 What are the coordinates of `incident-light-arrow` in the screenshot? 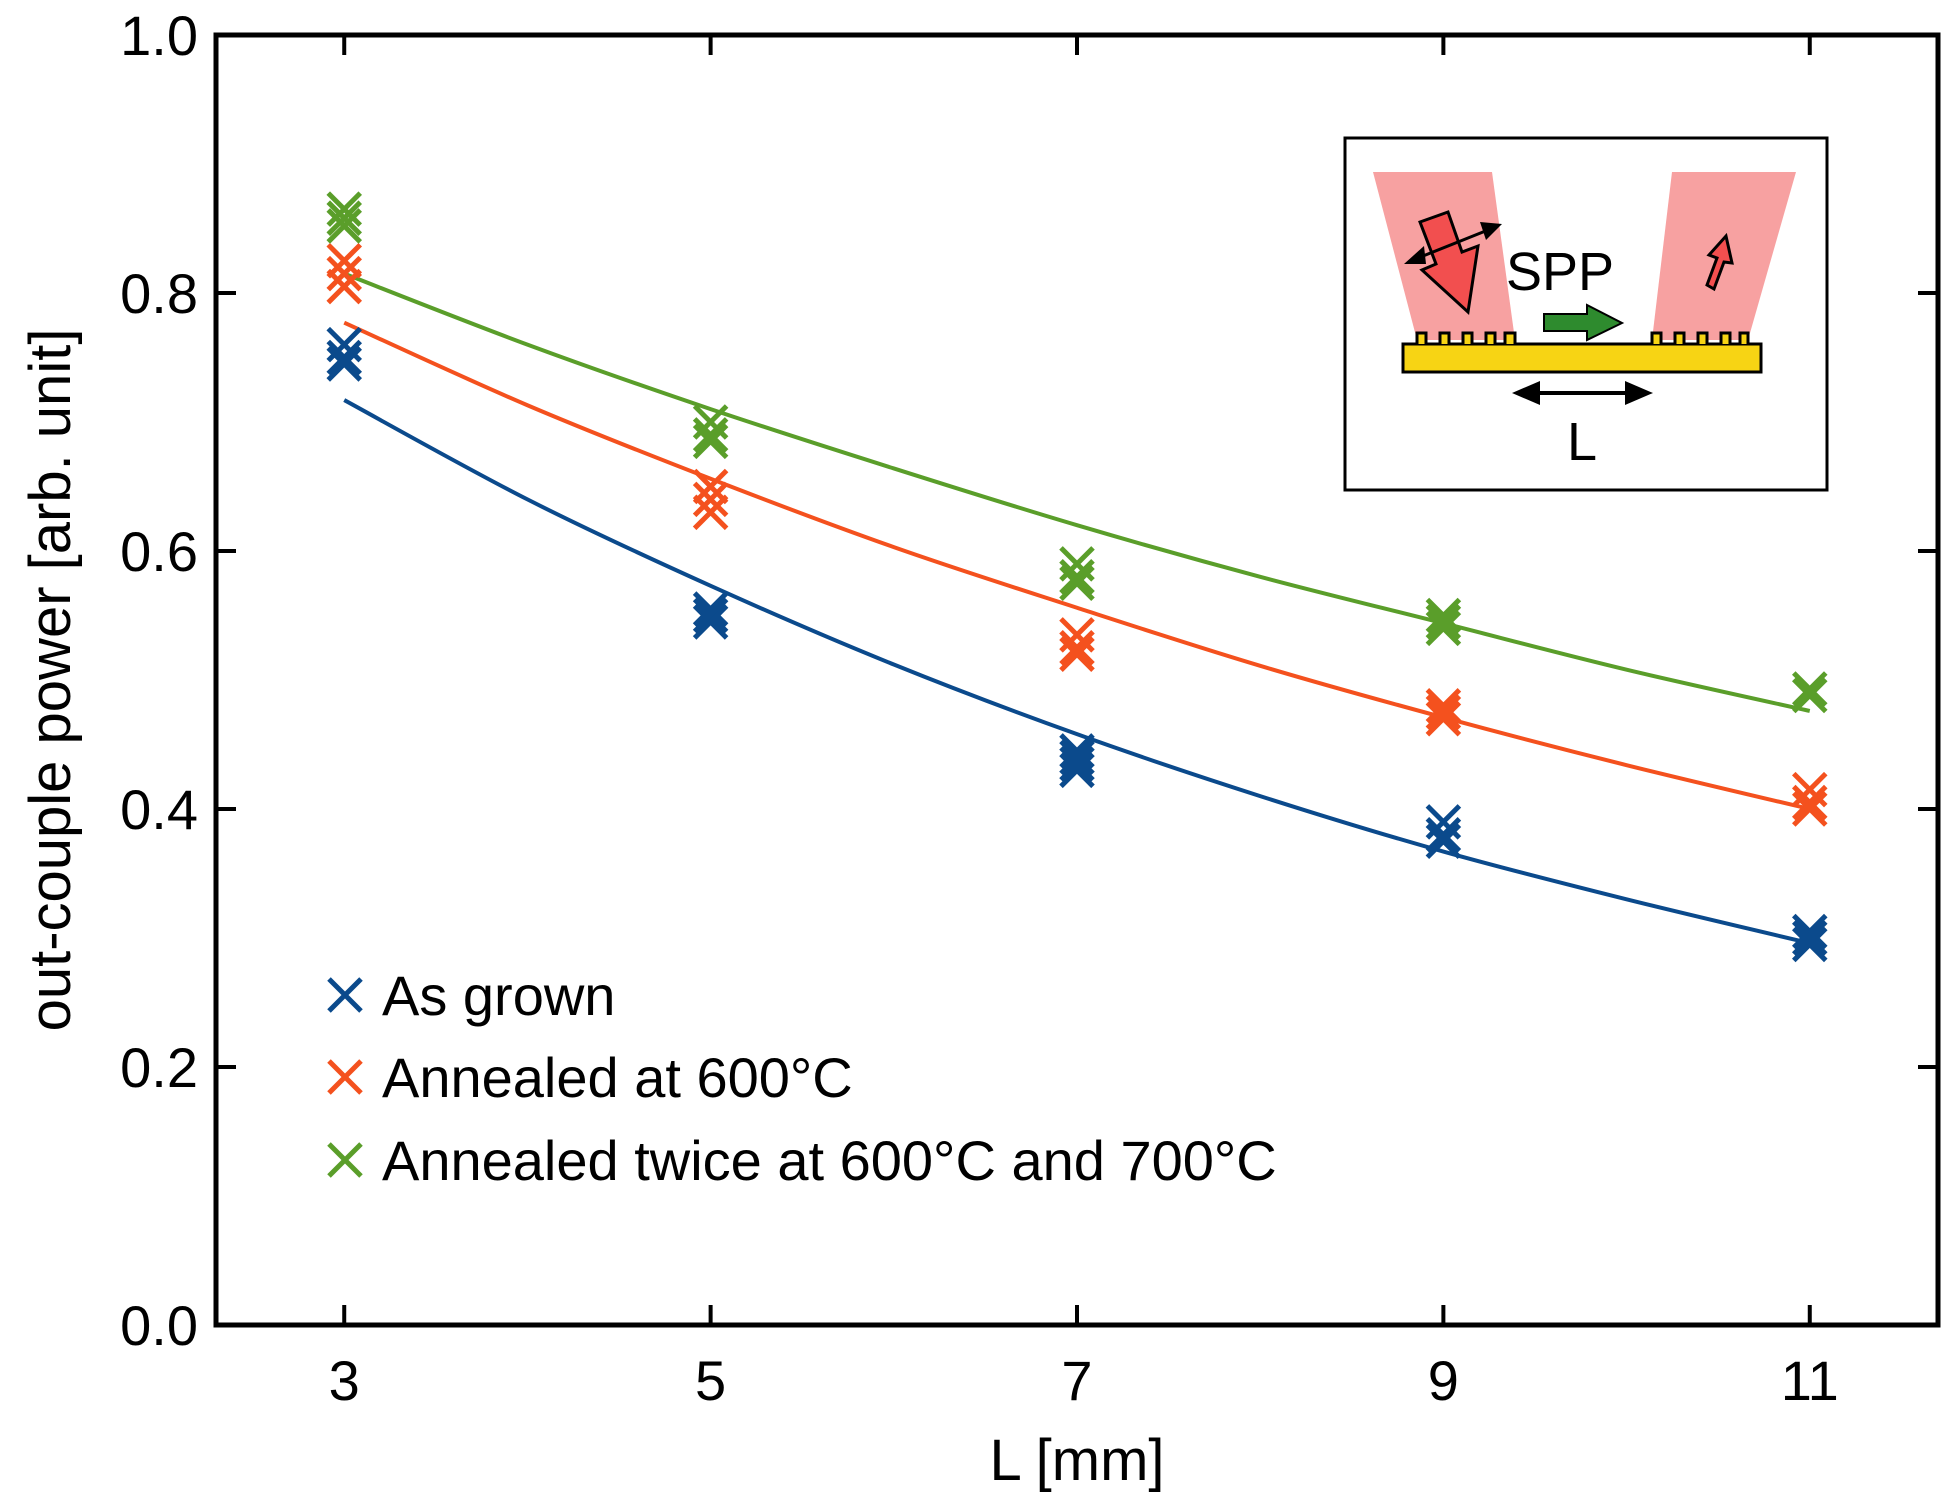 It's located at (1449, 263).